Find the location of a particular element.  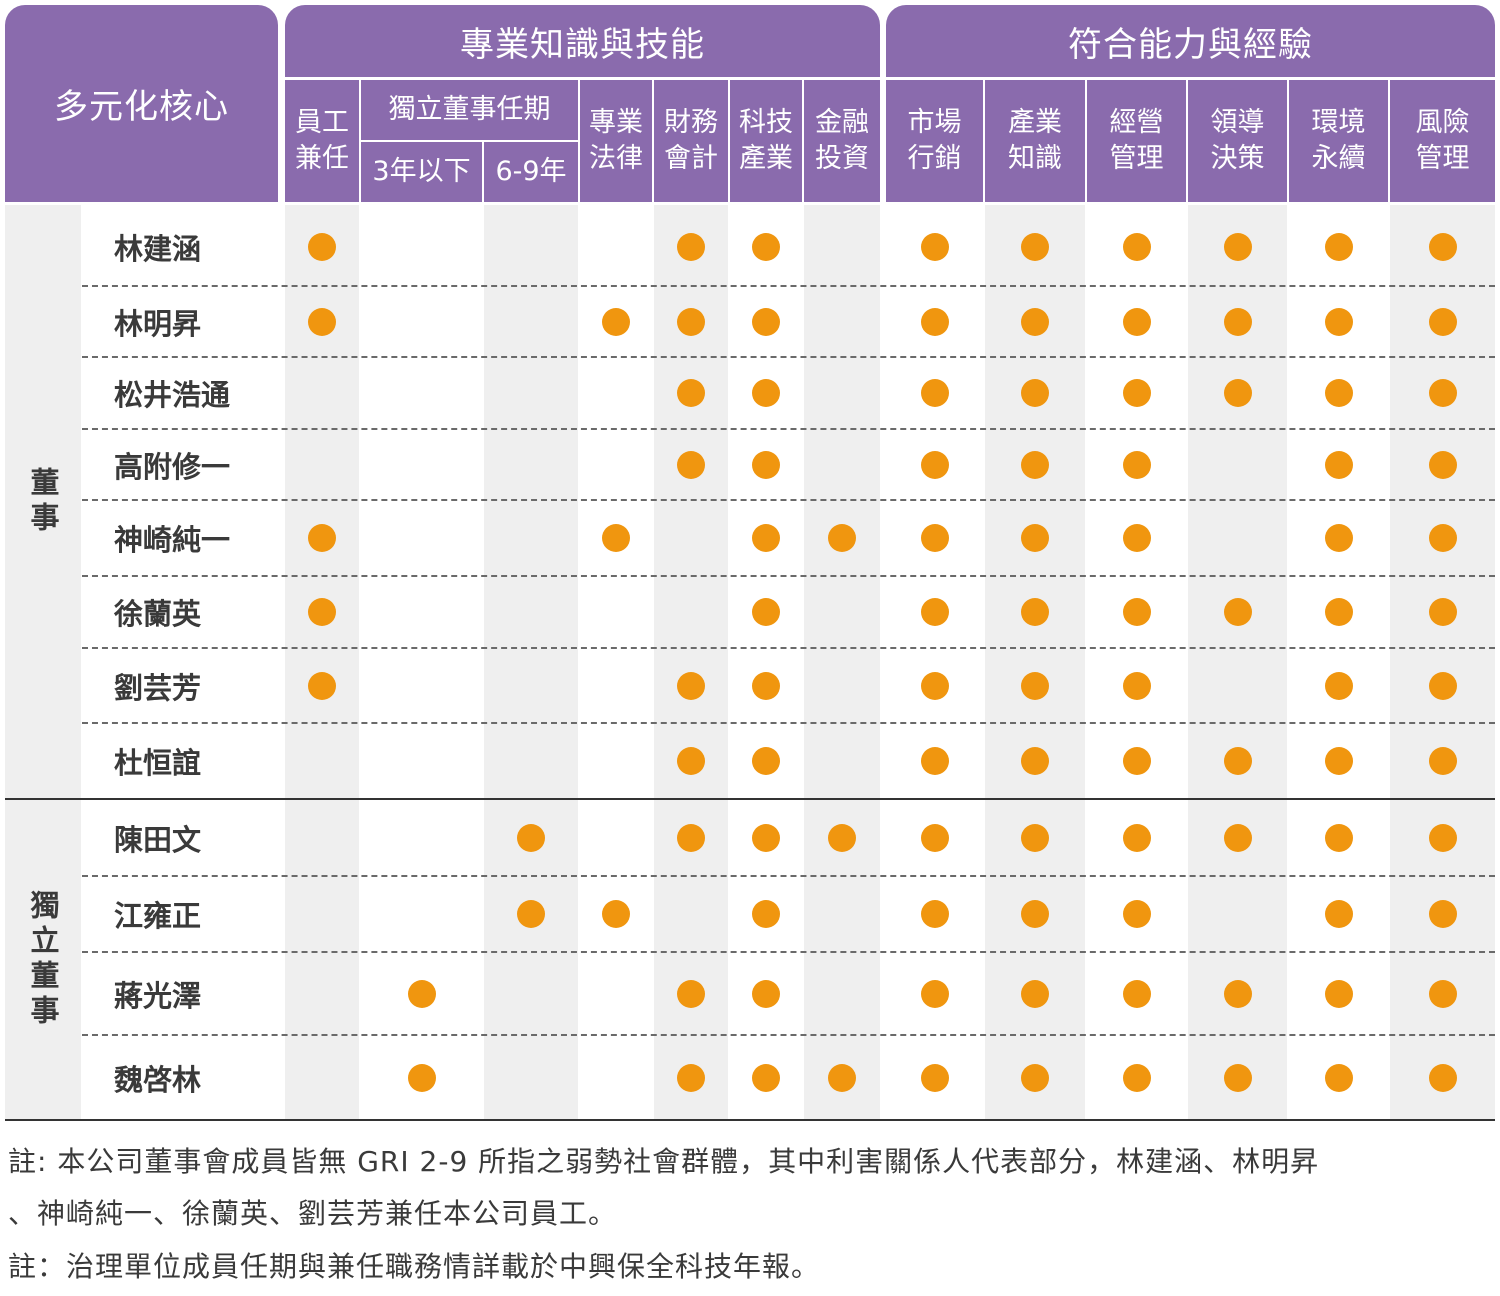

professional-group-label: 專業知識與技能 is located at coordinates (582, 44).